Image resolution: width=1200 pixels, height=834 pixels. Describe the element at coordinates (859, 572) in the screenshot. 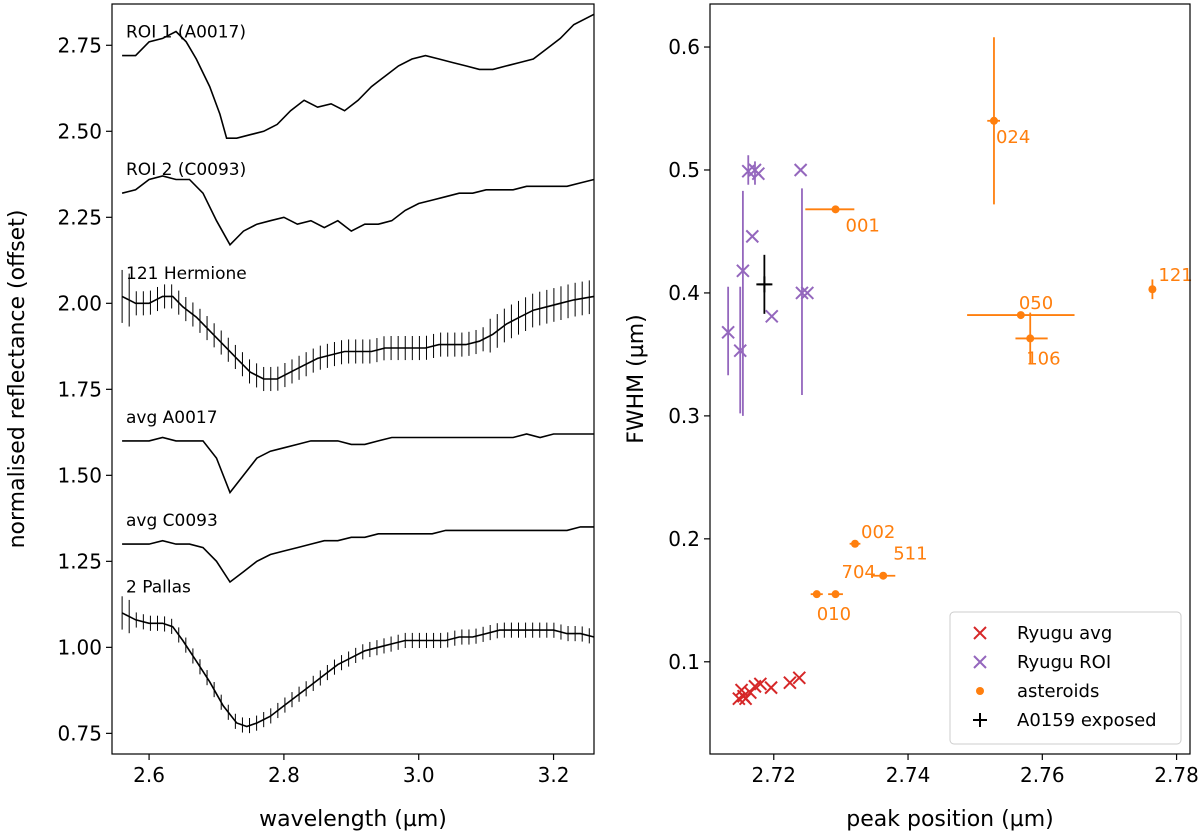

I see `asteroid-label: 704` at that location.